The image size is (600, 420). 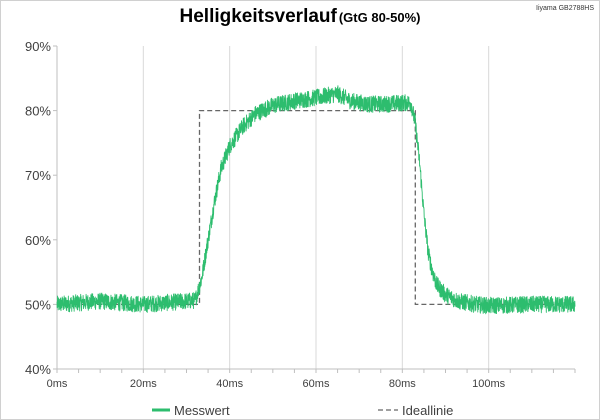 What do you see at coordinates (300, 410) in the screenshot?
I see `chart-legend: Messwert Ideallinie` at bounding box center [300, 410].